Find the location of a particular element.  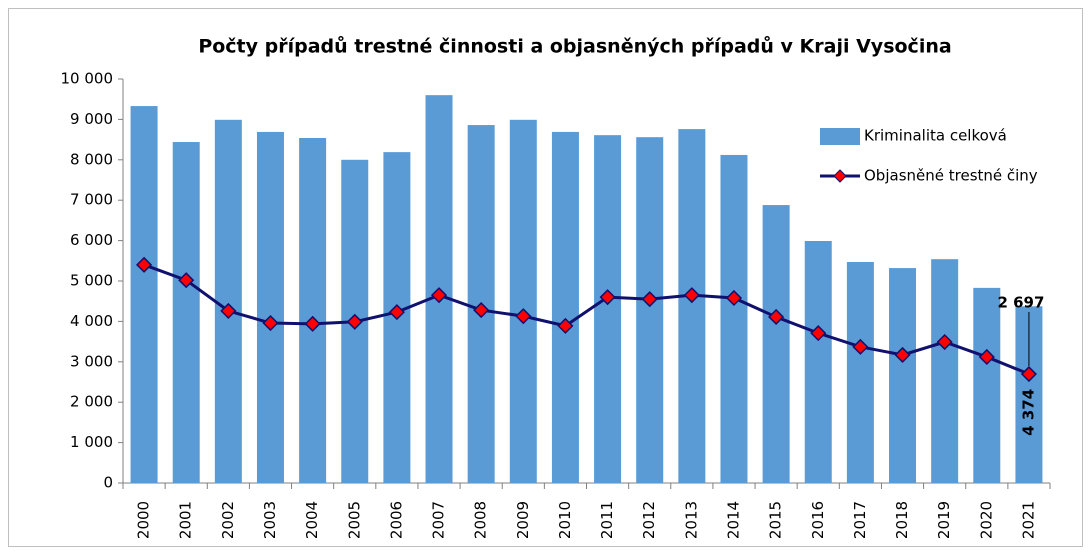

x-tick-label: 2002 is located at coordinates (228, 520).